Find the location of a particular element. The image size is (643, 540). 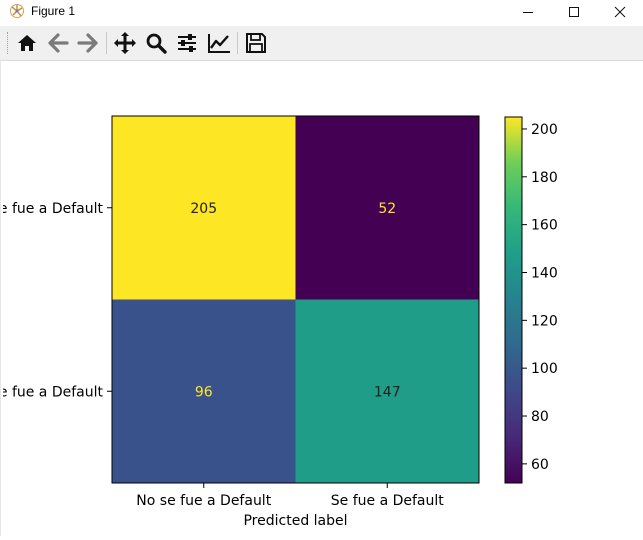

maximize-icon is located at coordinates (574, 12).